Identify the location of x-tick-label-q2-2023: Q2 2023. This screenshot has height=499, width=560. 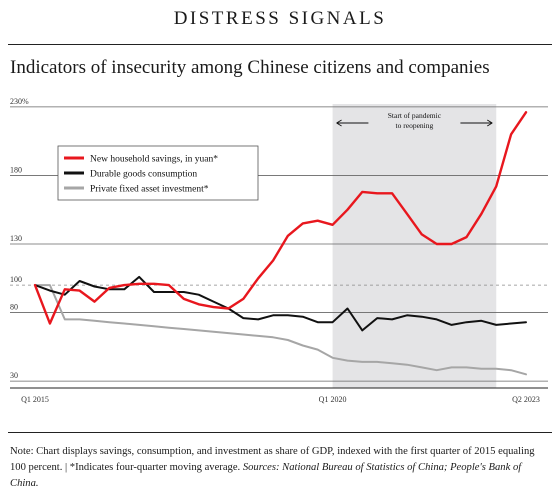
(526, 399).